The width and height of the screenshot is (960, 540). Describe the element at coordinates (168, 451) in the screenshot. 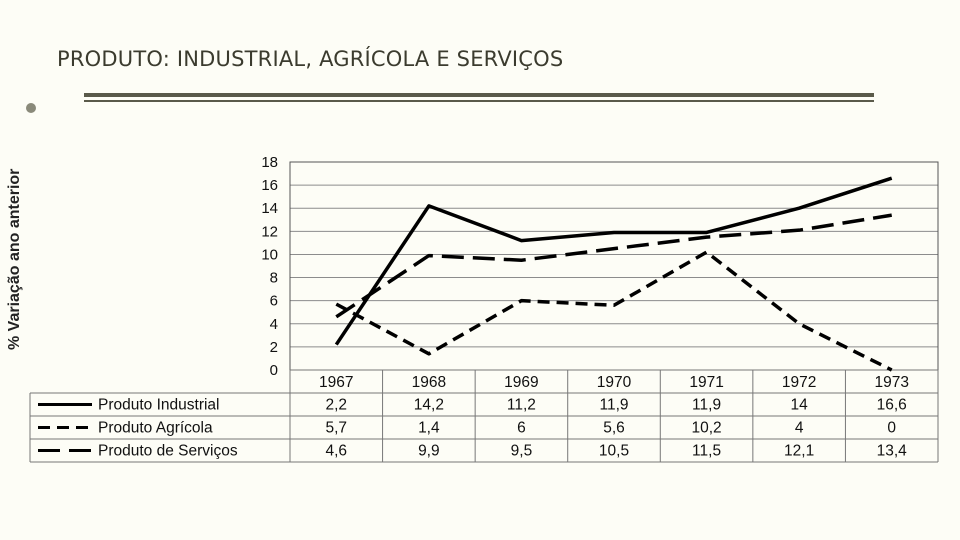

I see `legend-series-name: Produto de Serviços` at that location.